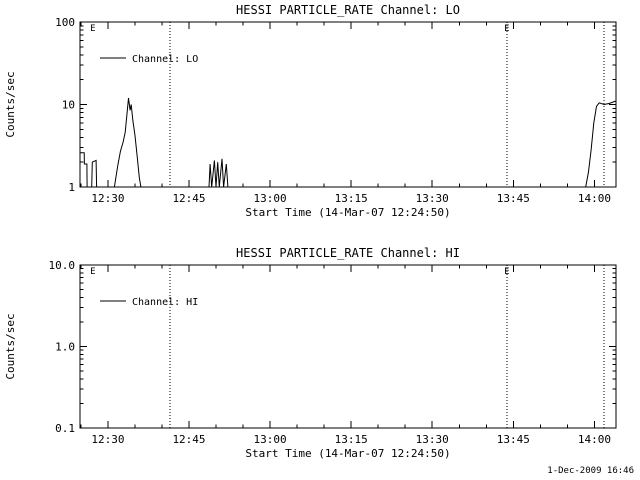 The image size is (640, 480). I want to click on creation-timestamp: 1-Dec-2009 16:46, so click(590, 471).